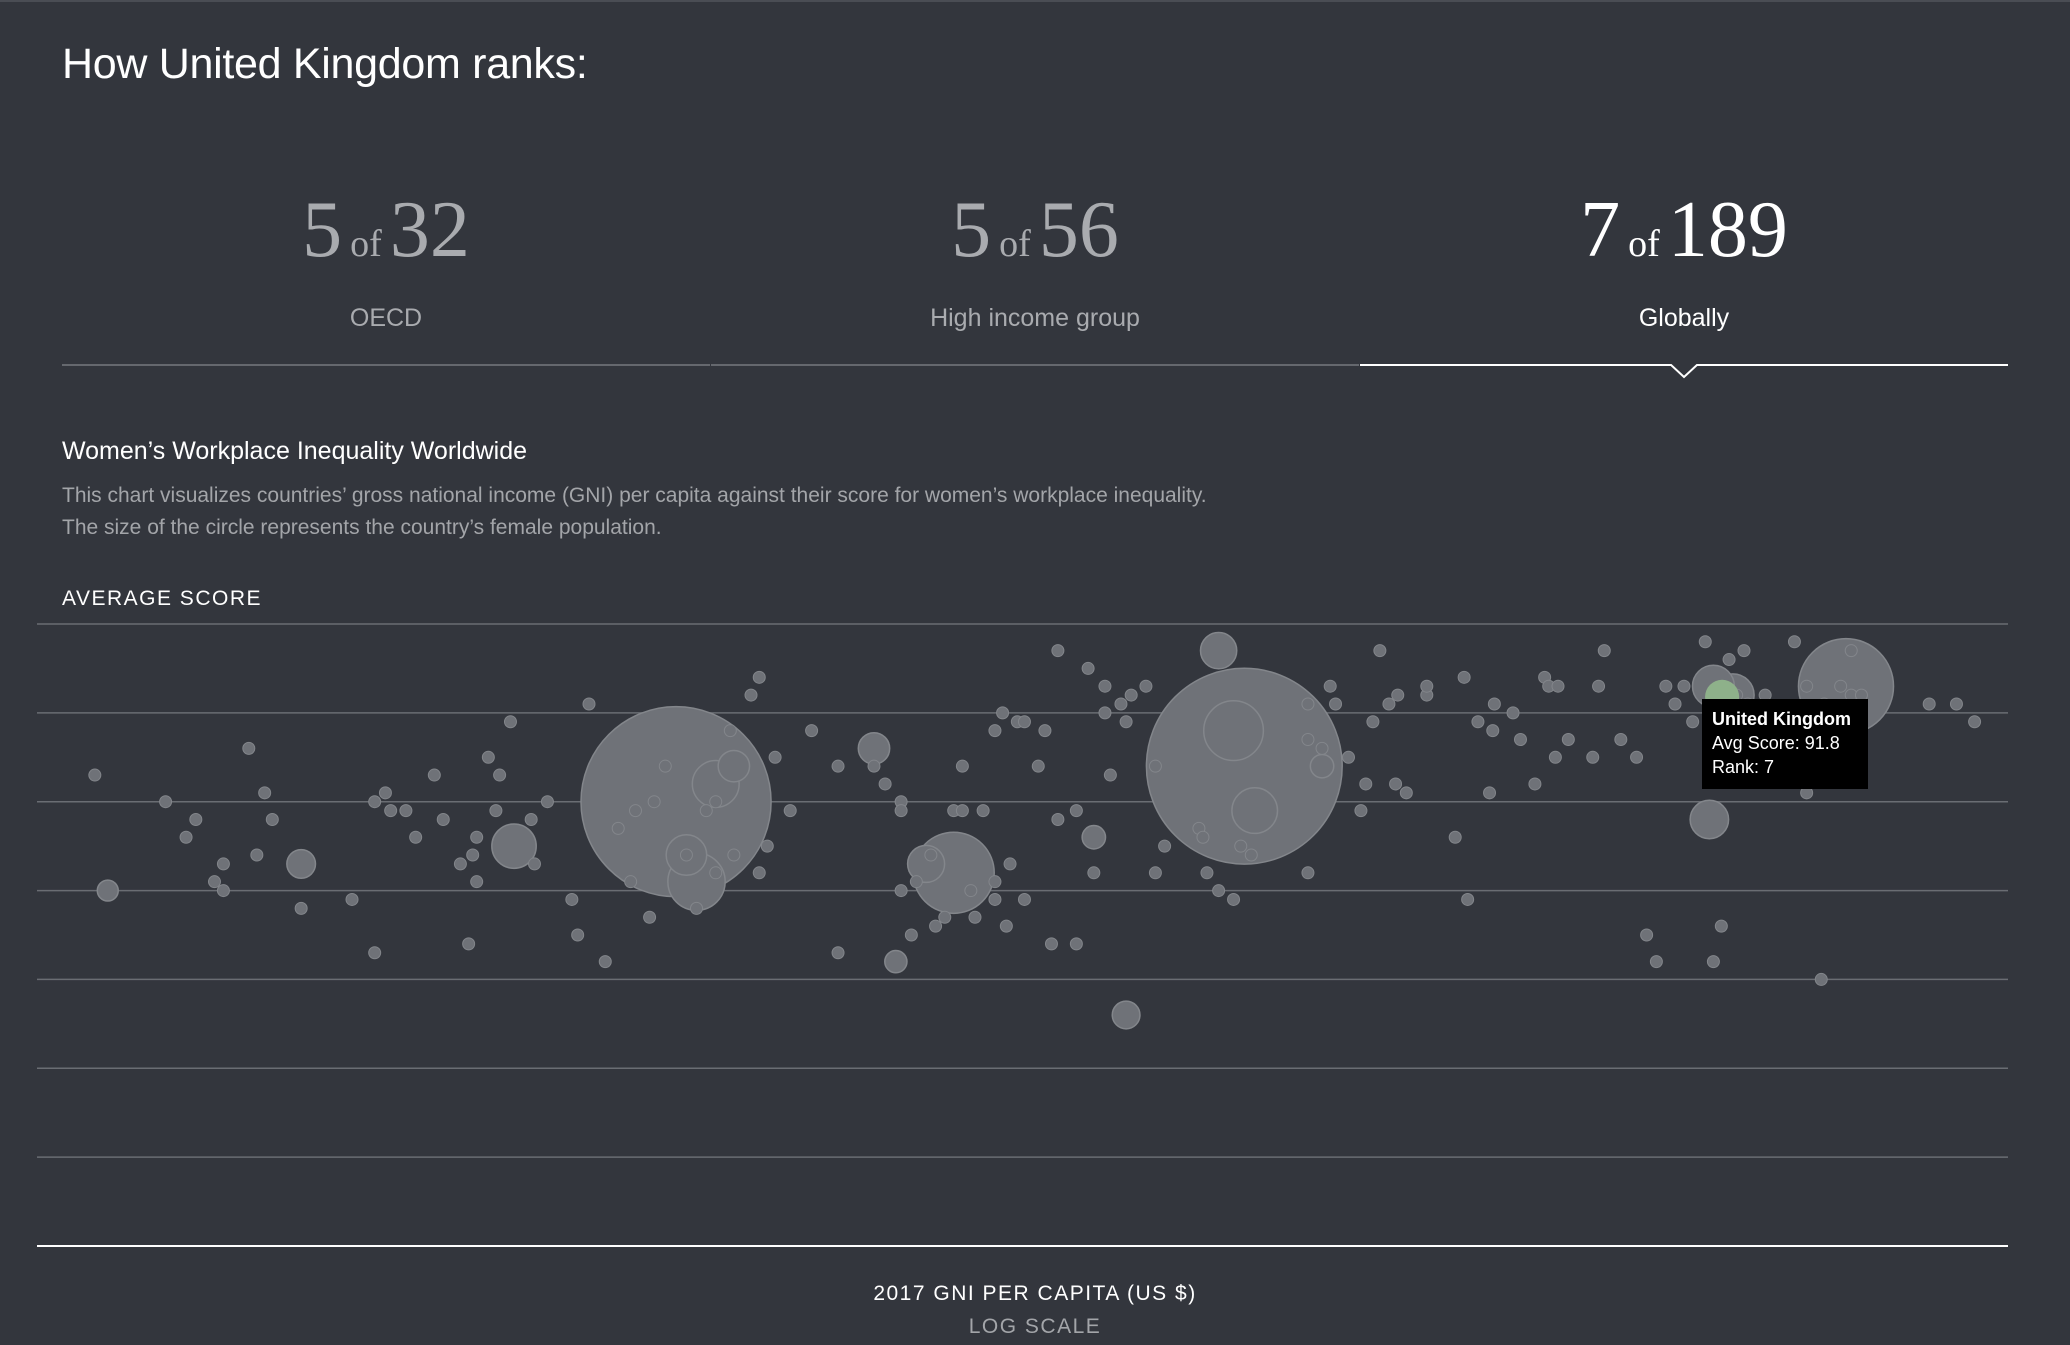  I want to click on tab-high-income-group: 5 of 56 High income group, so click(1035, 273).